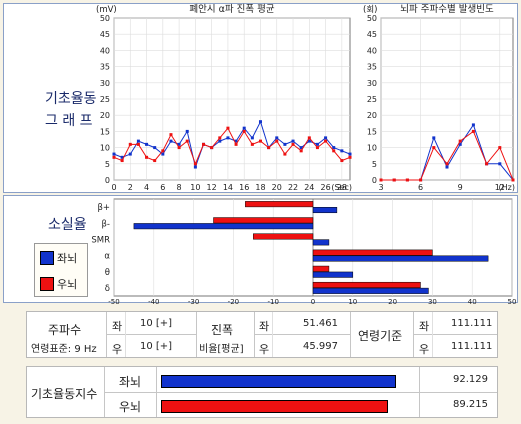  What do you see at coordinates (195, 187) in the screenshot?
I see `chart1-xtick-label: 10` at bounding box center [195, 187].